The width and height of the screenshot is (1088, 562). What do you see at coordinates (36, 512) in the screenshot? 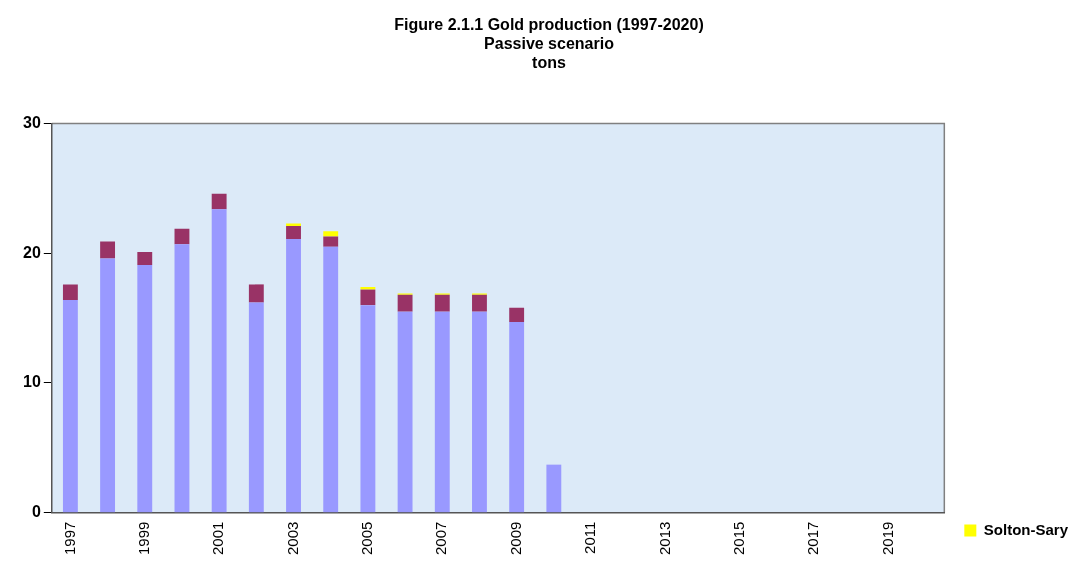
I see `y-tick-label: 0` at bounding box center [36, 512].